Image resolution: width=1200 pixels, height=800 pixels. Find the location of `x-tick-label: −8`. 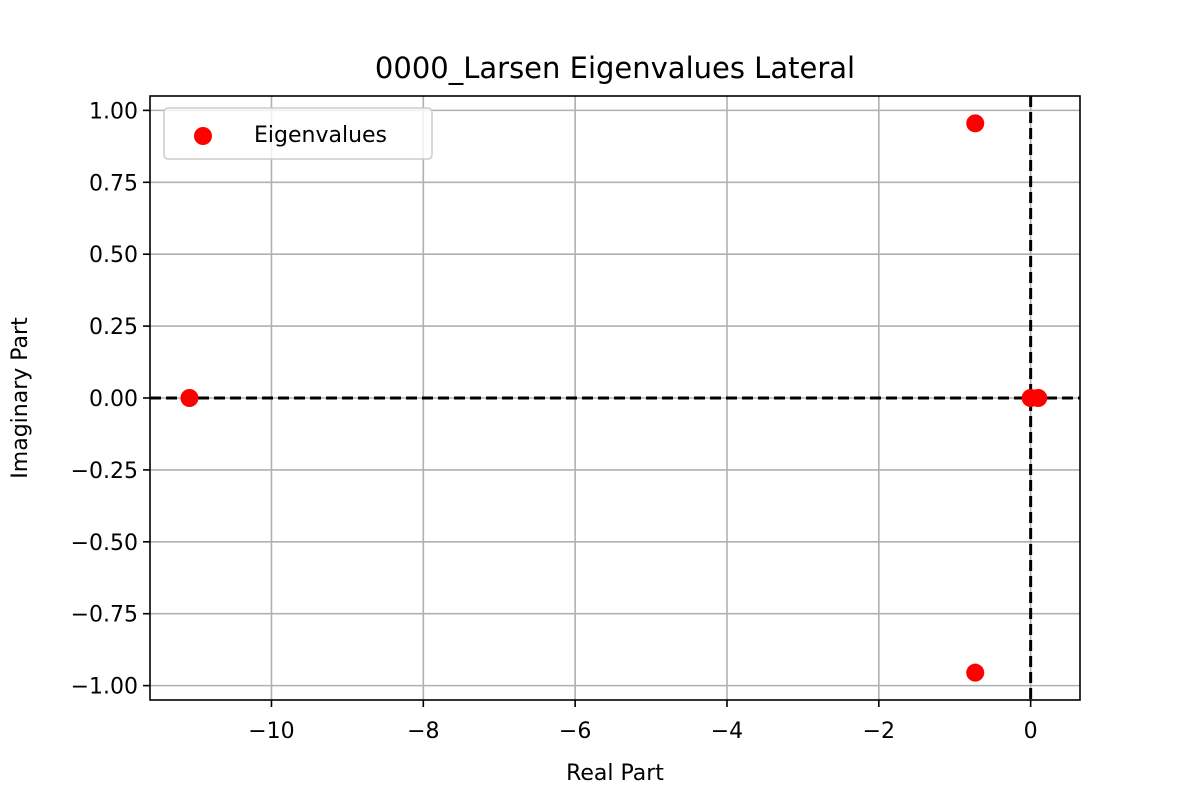

x-tick-label: −8 is located at coordinates (423, 731).